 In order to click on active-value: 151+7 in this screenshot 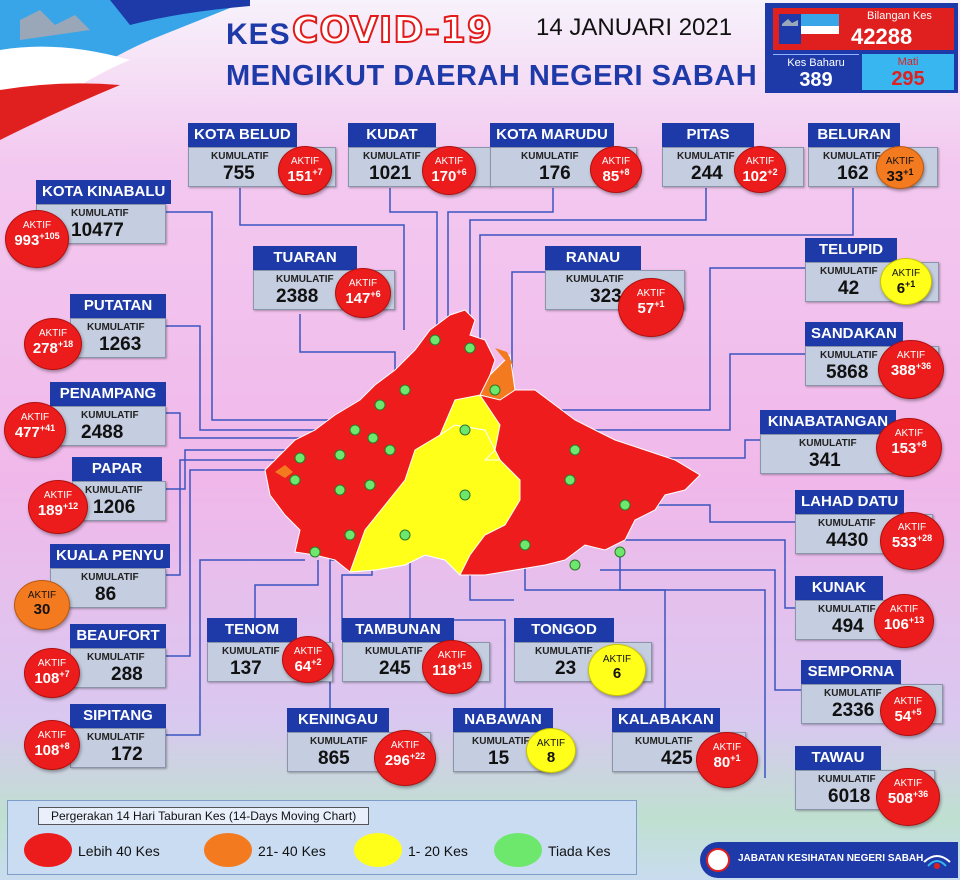, I will do `click(305, 176)`.